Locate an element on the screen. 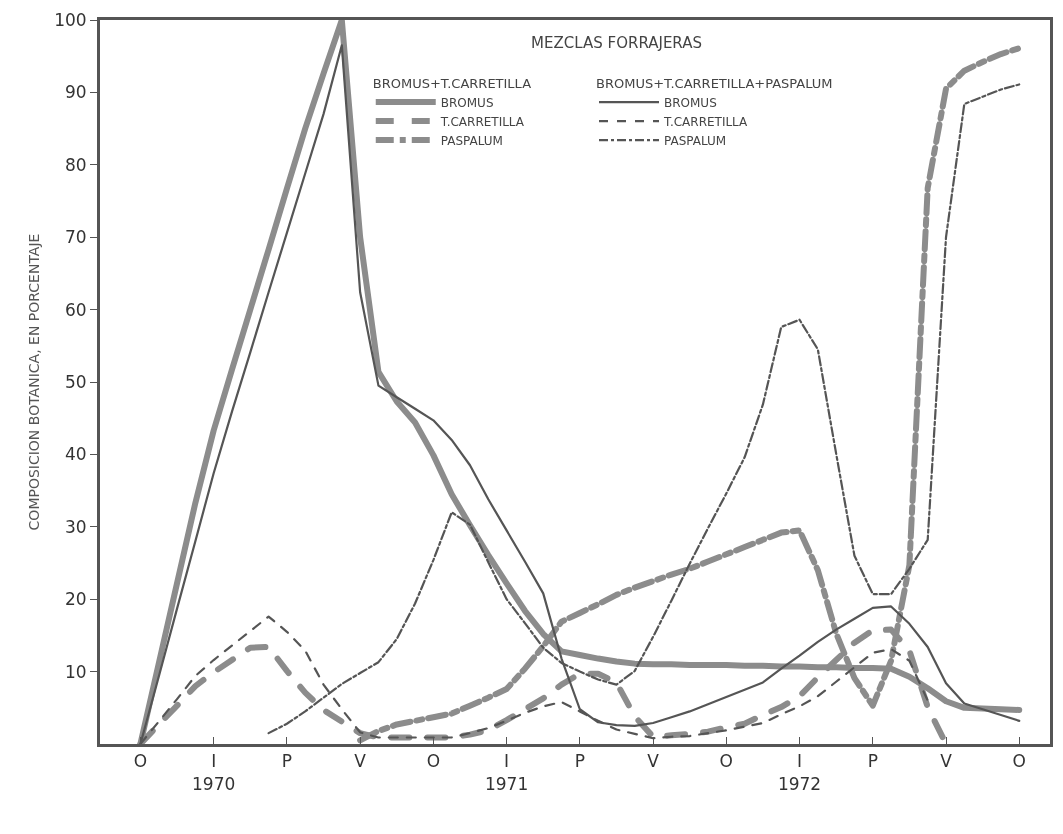 This screenshot has height=834, width=1063. y-tick-label: 20 is located at coordinates (75, 599).